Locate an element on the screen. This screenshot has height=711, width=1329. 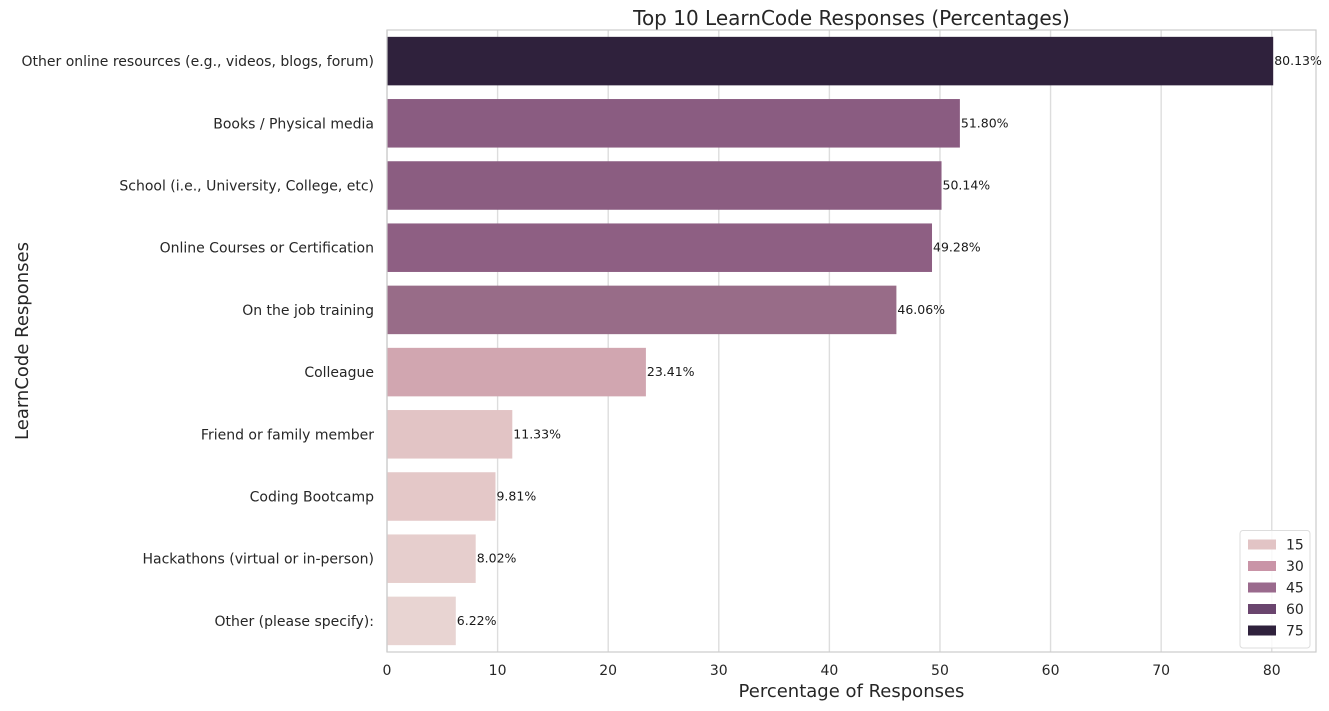
x-tick-label: 20 is located at coordinates (608, 671).